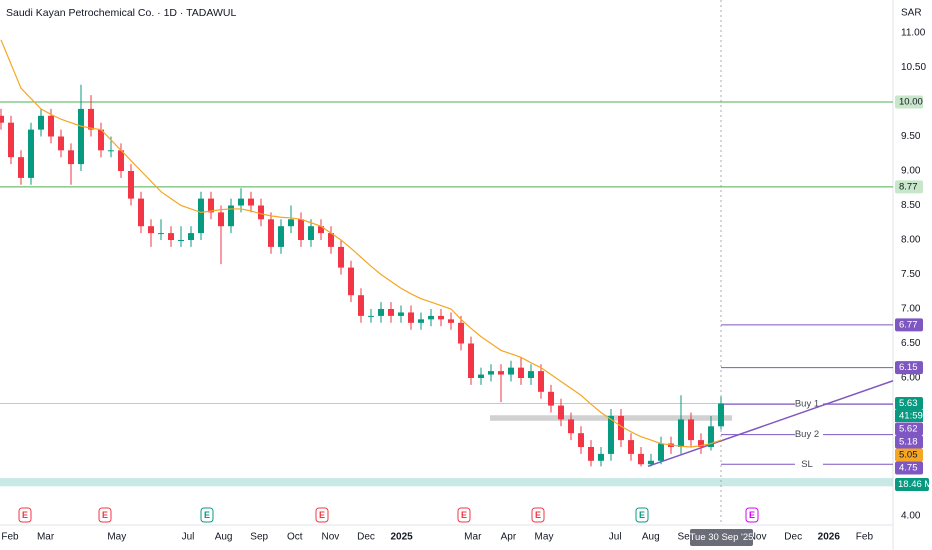  What do you see at coordinates (913, 33) in the screenshot?
I see `y-tick-label: 11.00` at bounding box center [913, 33].